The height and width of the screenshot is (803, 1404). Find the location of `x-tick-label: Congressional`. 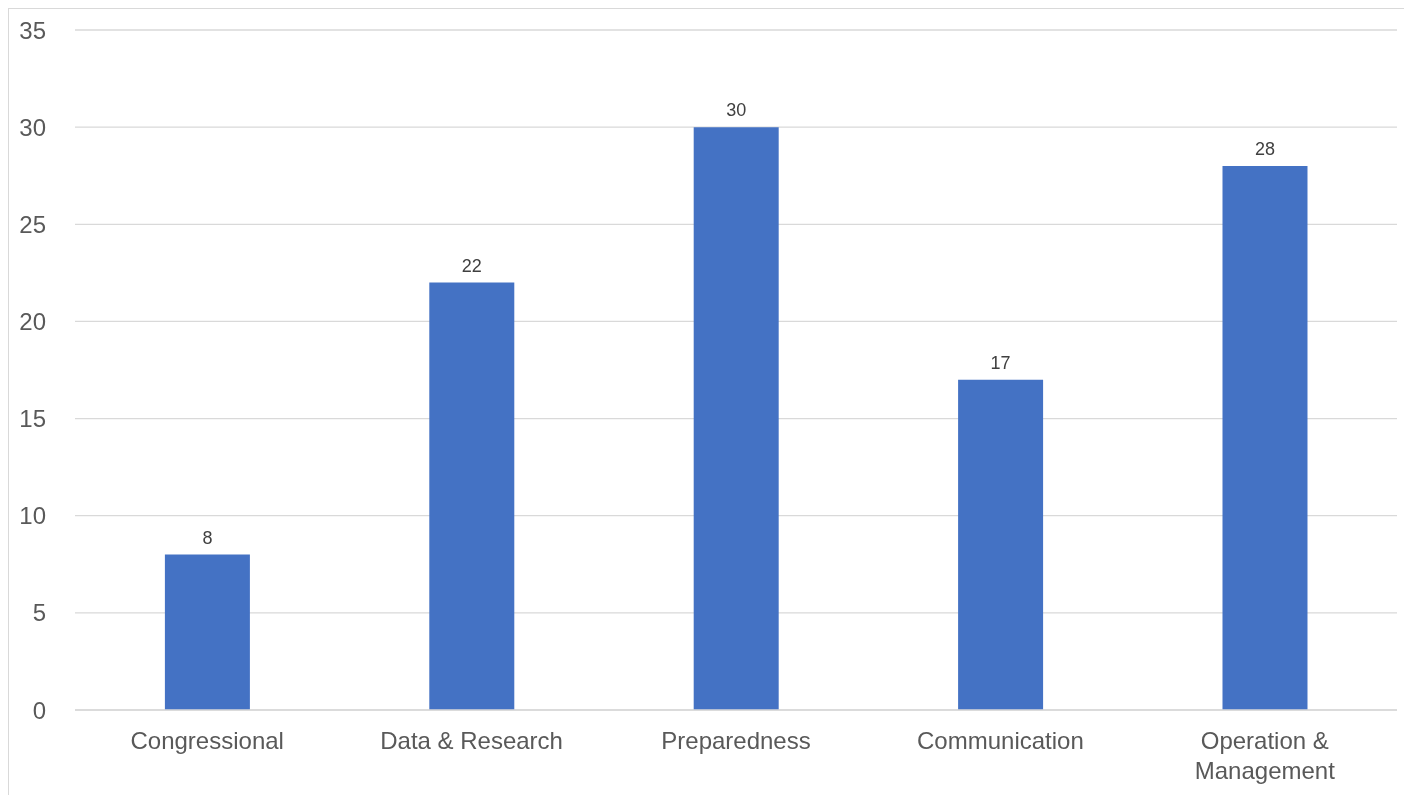

x-tick-label: Congressional is located at coordinates (207, 741).